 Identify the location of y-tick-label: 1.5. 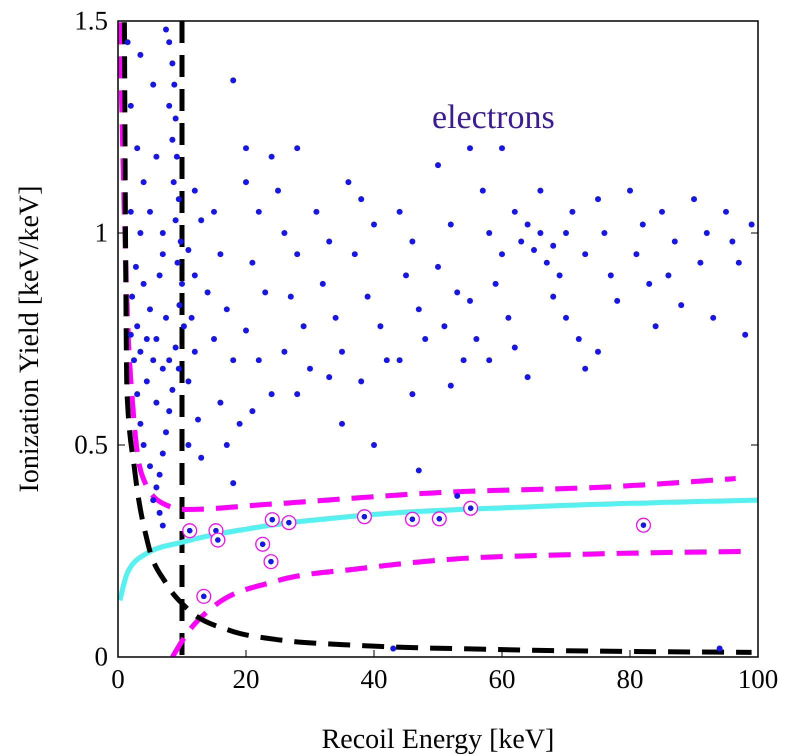
(91, 21).